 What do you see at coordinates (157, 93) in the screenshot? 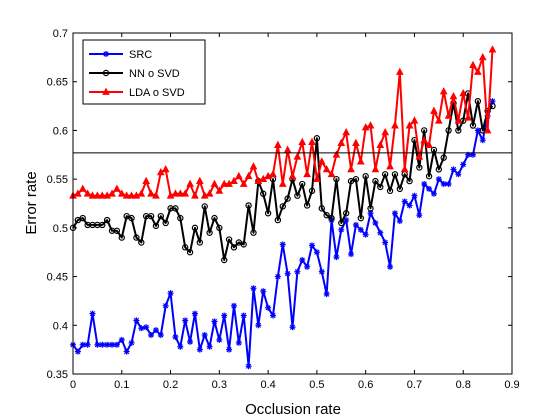
I see `legend-label: LDA o SVD` at bounding box center [157, 93].